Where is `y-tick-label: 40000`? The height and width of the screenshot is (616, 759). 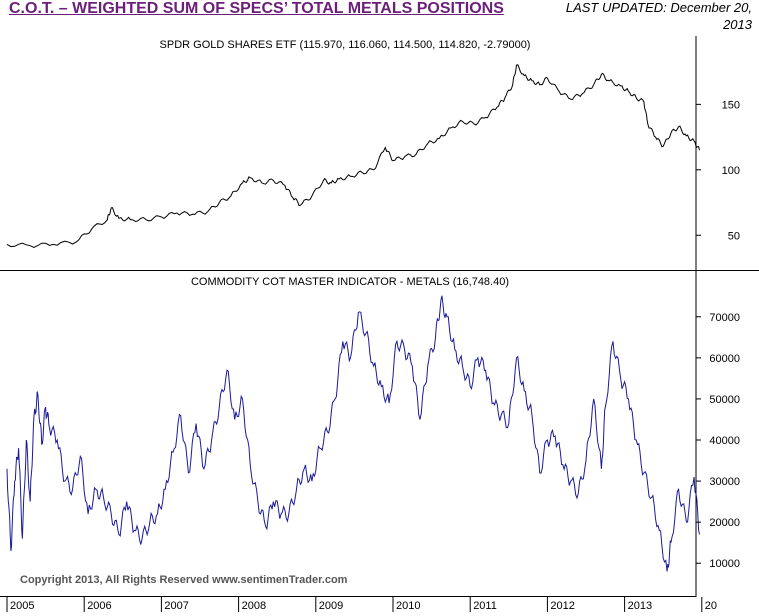
y-tick-label: 40000 is located at coordinates (724, 441).